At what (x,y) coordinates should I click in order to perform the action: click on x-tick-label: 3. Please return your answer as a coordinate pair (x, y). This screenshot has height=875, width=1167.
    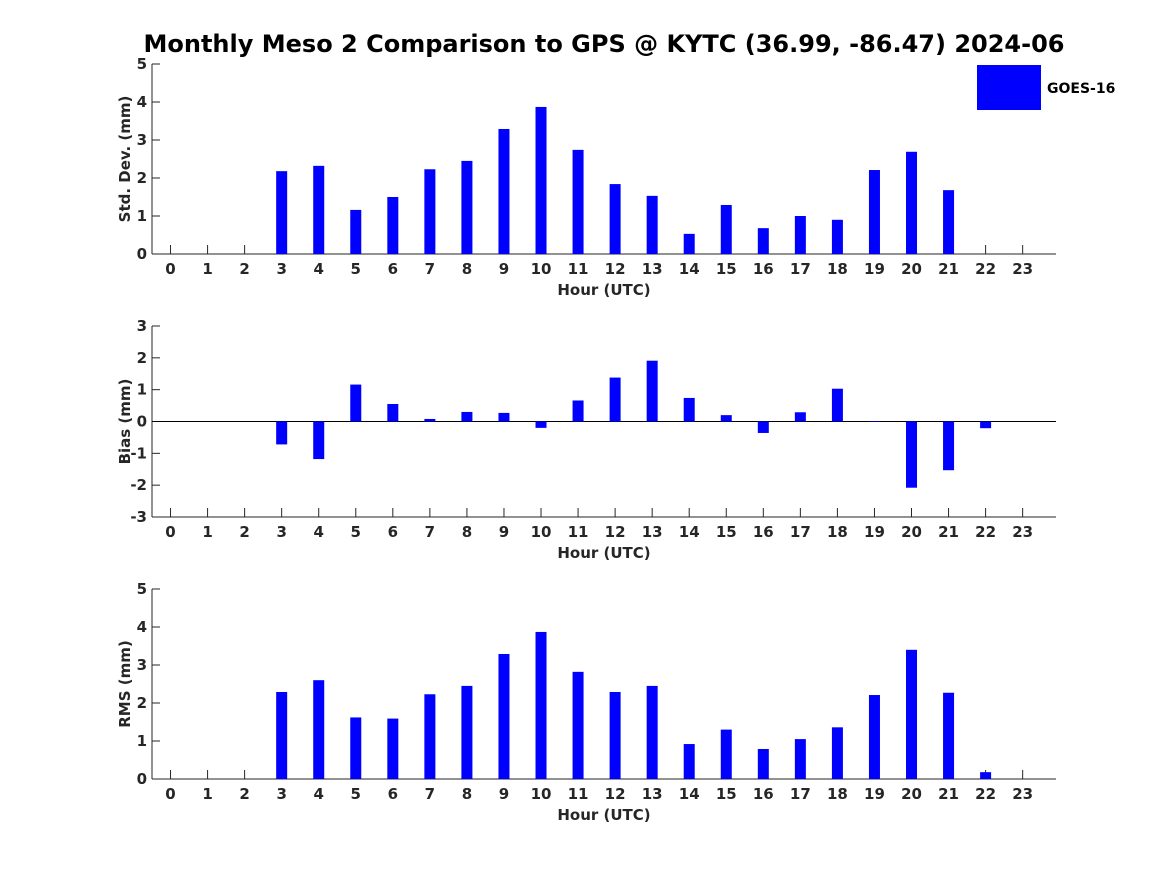
    Looking at the image, I should click on (281, 794).